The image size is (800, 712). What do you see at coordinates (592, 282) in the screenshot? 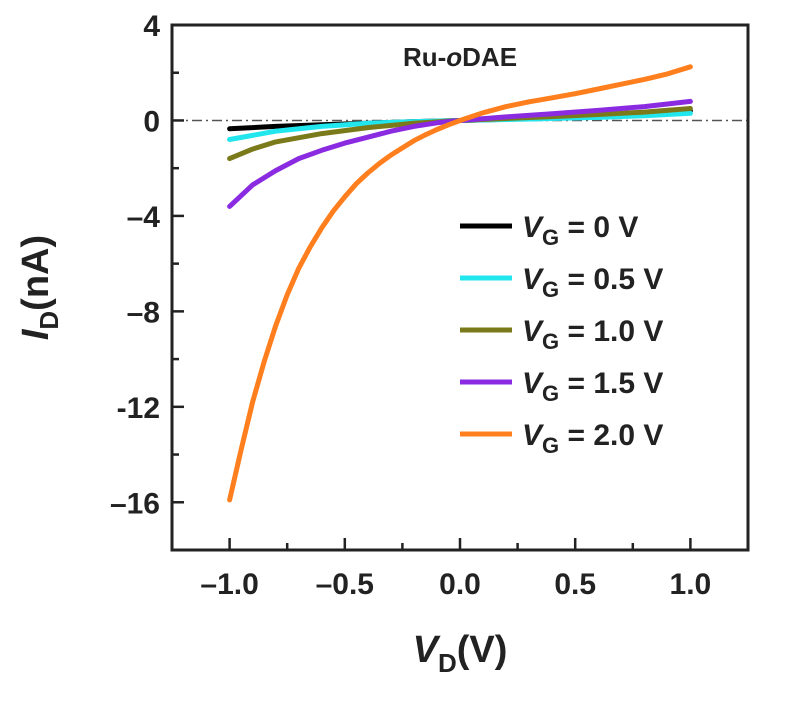
I see `legend-label-1: VG = 0.5 V` at bounding box center [592, 282].